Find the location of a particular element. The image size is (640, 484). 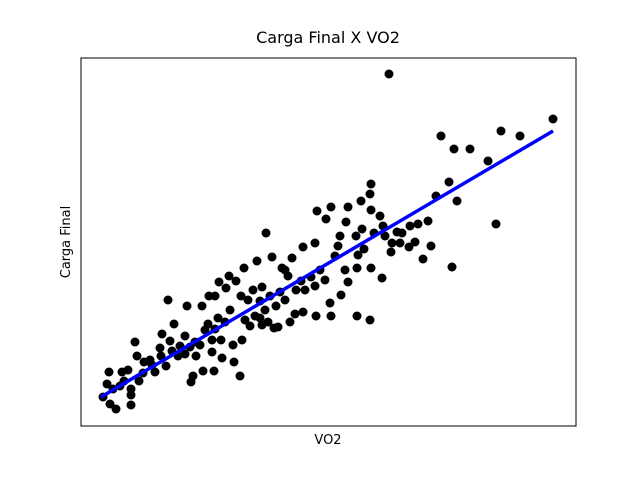

chart-title: Carga Final X VO2 is located at coordinates (328, 37).